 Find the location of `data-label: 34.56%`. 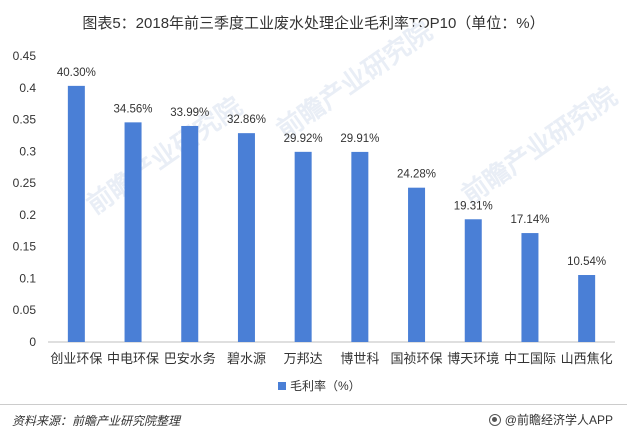

data-label: 34.56% is located at coordinates (133, 109).